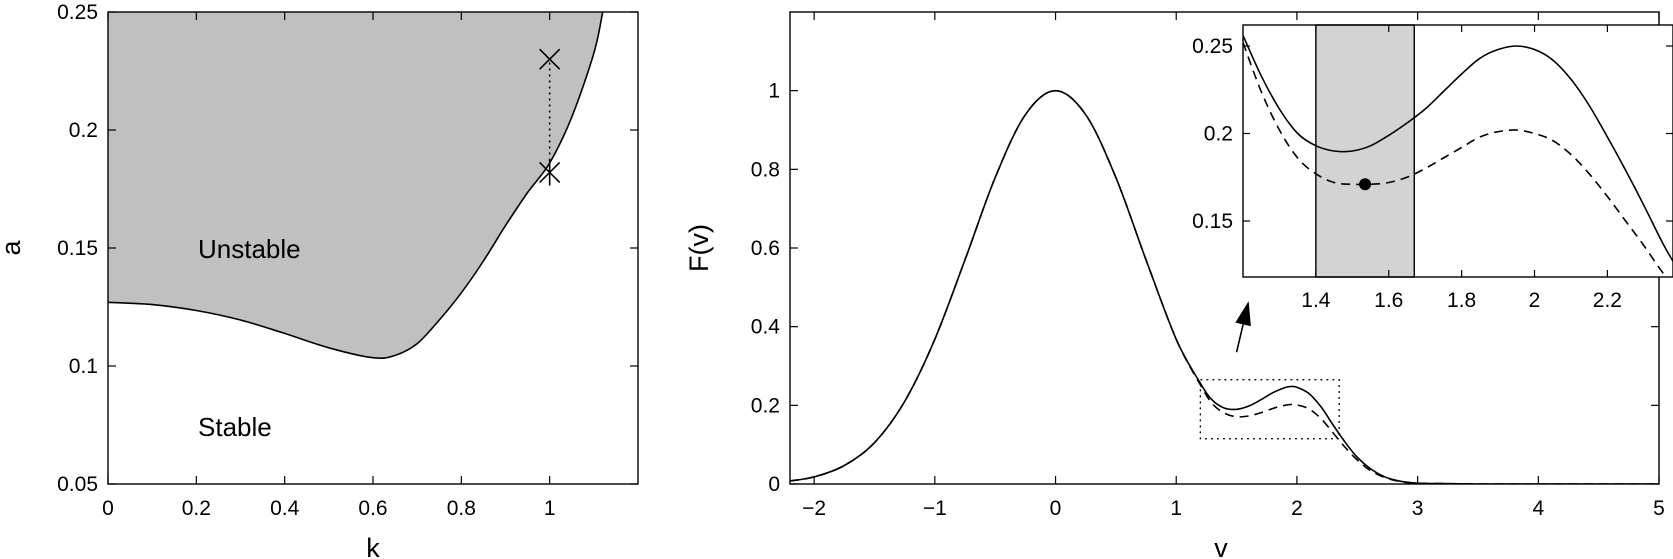 The image size is (1673, 559). Describe the element at coordinates (1535, 300) in the screenshot. I see `inset-x-tick-label: 2` at that location.